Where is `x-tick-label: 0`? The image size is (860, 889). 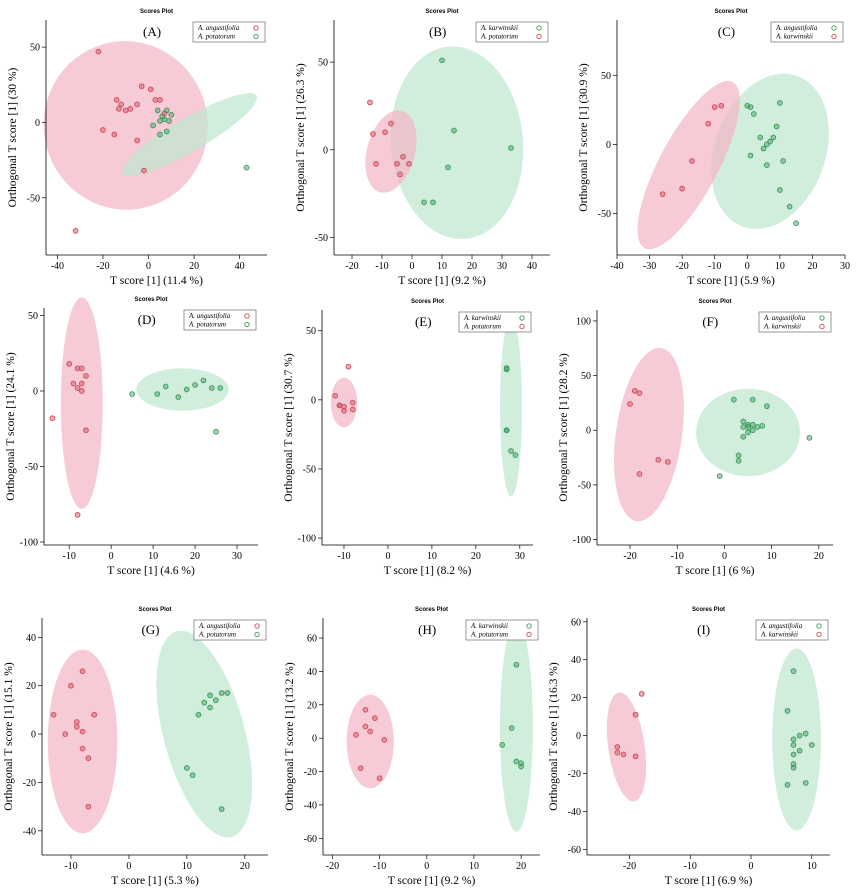
x-tick-label: 0 is located at coordinates (387, 556).